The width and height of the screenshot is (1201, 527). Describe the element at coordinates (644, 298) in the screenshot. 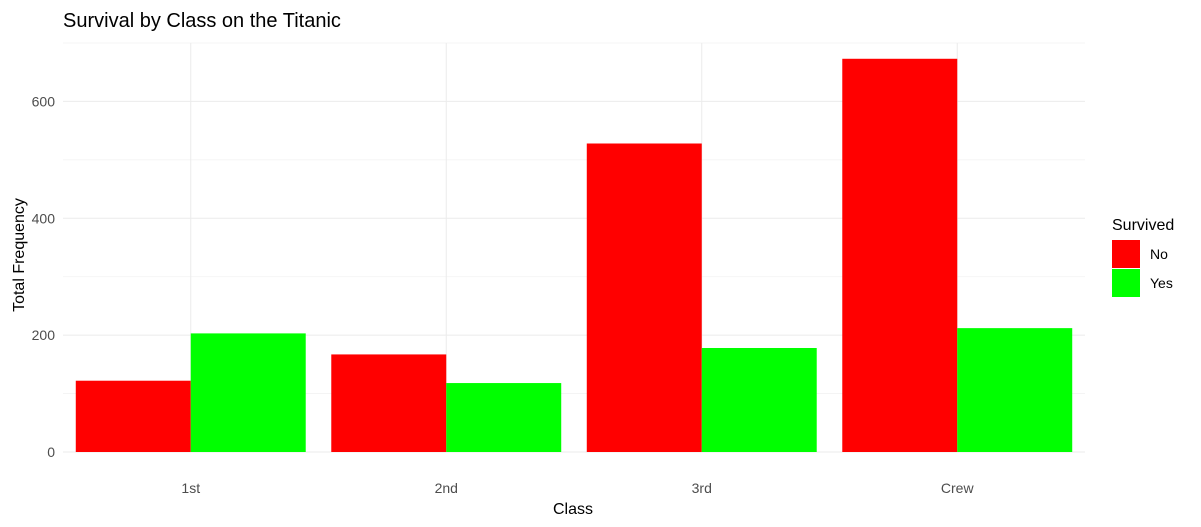

I see `bar-3rd-no` at that location.